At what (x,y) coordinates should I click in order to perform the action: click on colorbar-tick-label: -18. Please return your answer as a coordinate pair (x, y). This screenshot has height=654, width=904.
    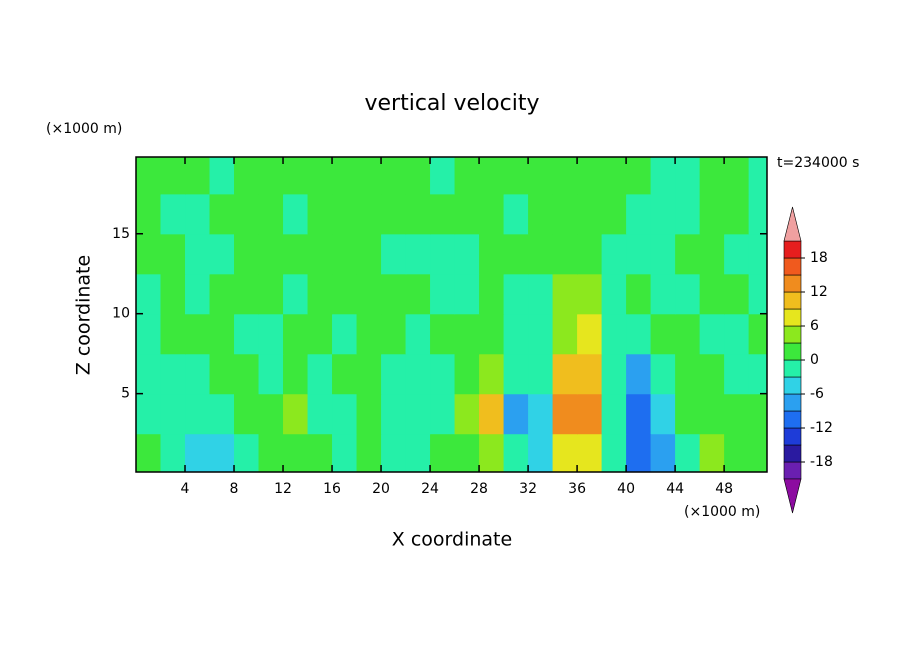
    Looking at the image, I should click on (821, 462).